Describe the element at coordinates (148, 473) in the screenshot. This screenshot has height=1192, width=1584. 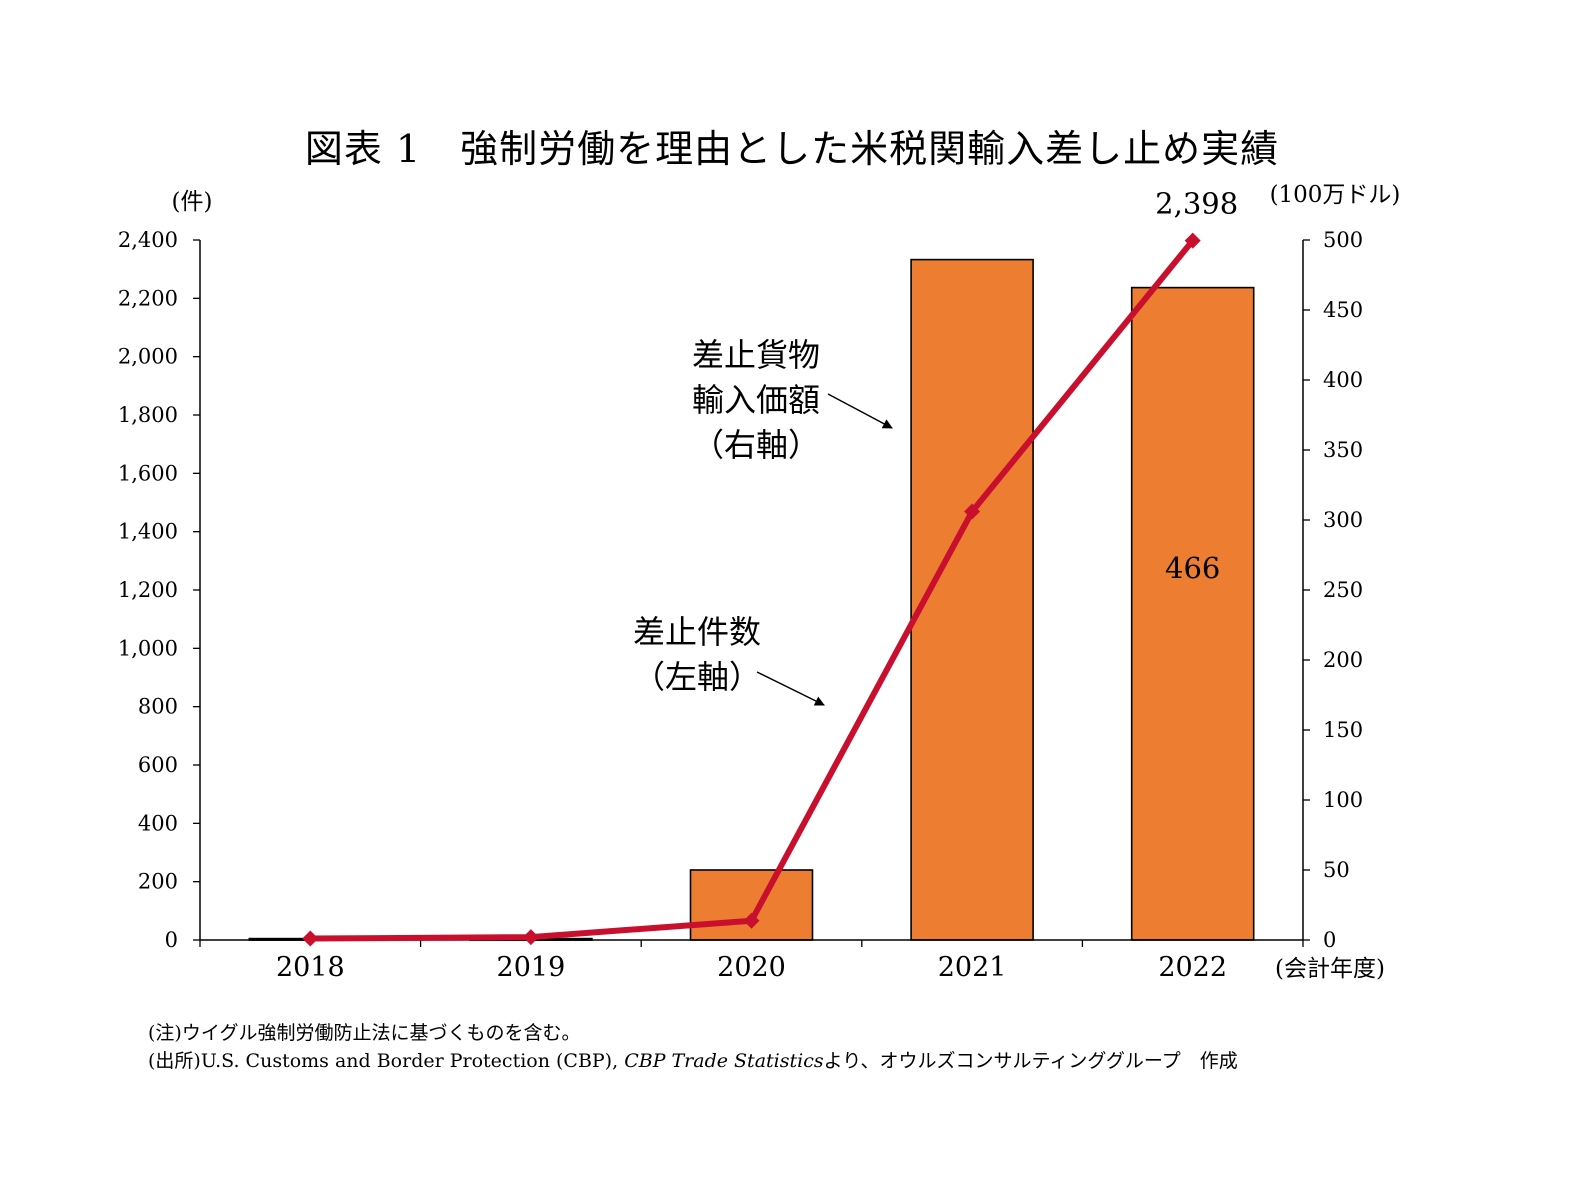
I see `left-tick-label: 1,600` at that location.